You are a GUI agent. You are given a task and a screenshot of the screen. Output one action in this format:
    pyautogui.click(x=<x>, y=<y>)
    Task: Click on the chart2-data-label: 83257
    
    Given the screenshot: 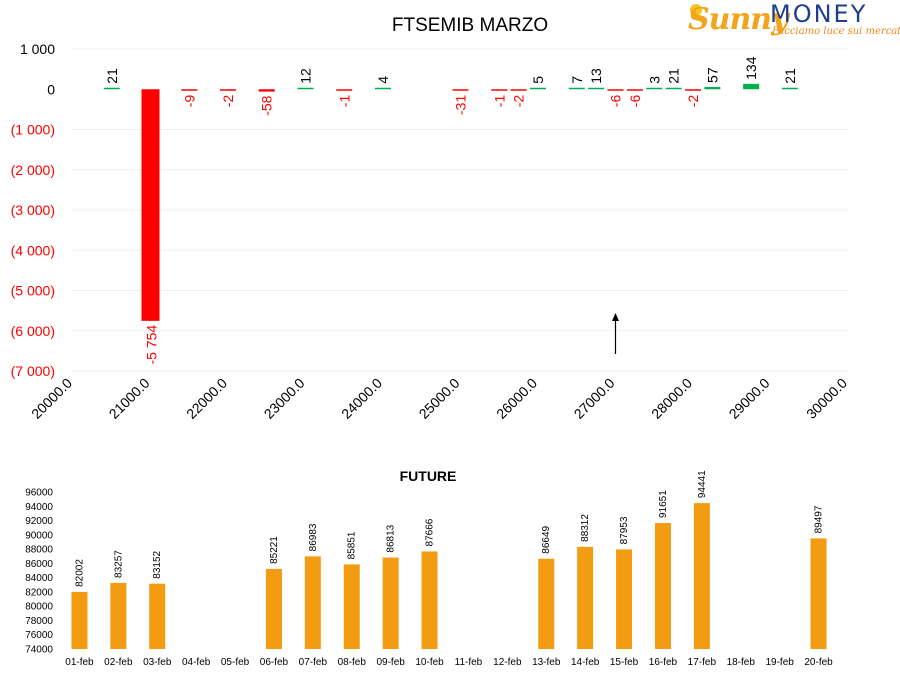 What is the action you would take?
    pyautogui.click(x=118, y=564)
    